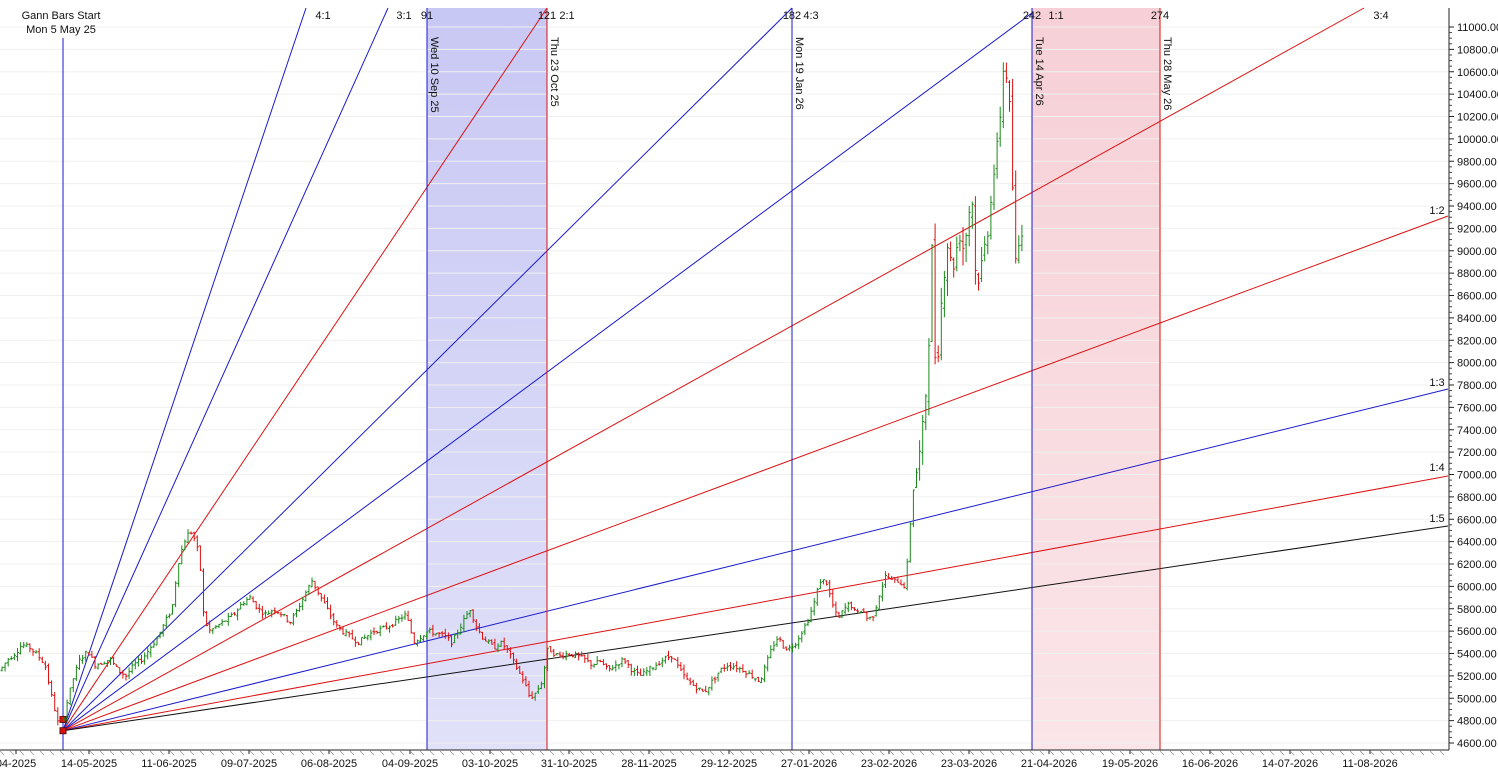  What do you see at coordinates (1477, 543) in the screenshot?
I see `y-tick-label: 6400.00` at bounding box center [1477, 543].